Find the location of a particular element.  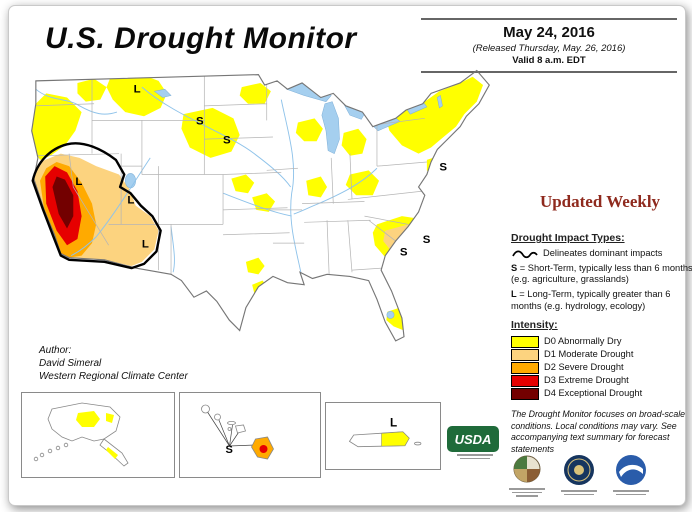

legend-swatch-d0 is located at coordinates (525, 341).